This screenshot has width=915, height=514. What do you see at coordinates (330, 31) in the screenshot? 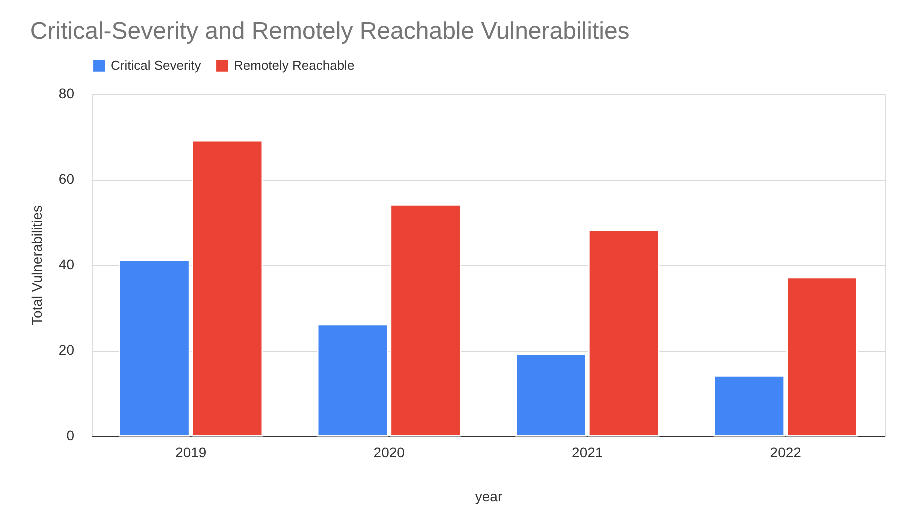
I see `chart-title: Critical-Severity and Remotely Reachable Vulnerabilities` at bounding box center [330, 31].